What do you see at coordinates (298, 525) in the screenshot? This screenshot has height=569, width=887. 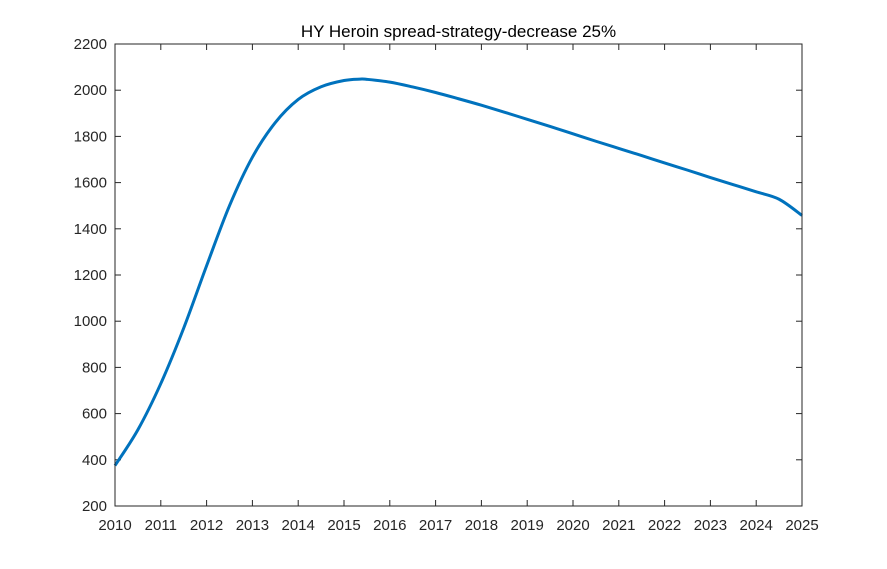 I see `x-tick-label: 2014` at bounding box center [298, 525].